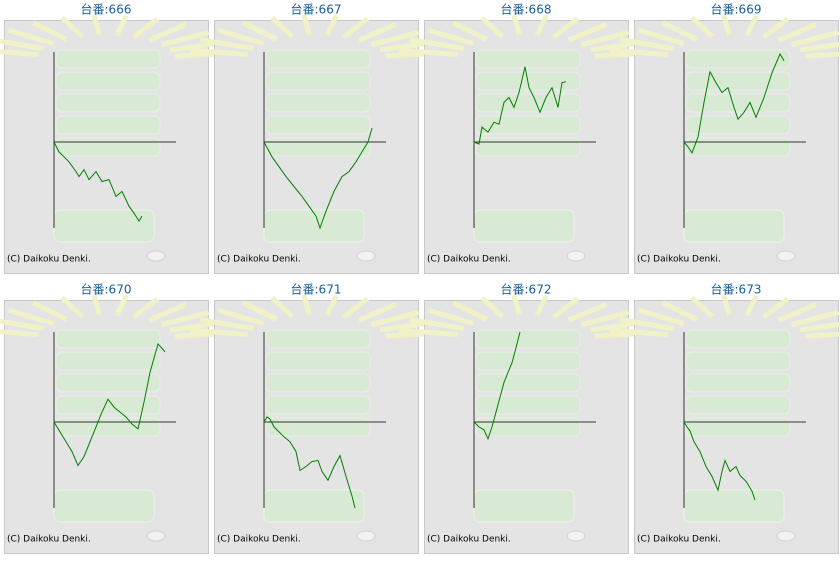 This screenshot has height=564, width=840. Describe the element at coordinates (316, 9) in the screenshot. I see `panel-title: 台番:667` at that location.